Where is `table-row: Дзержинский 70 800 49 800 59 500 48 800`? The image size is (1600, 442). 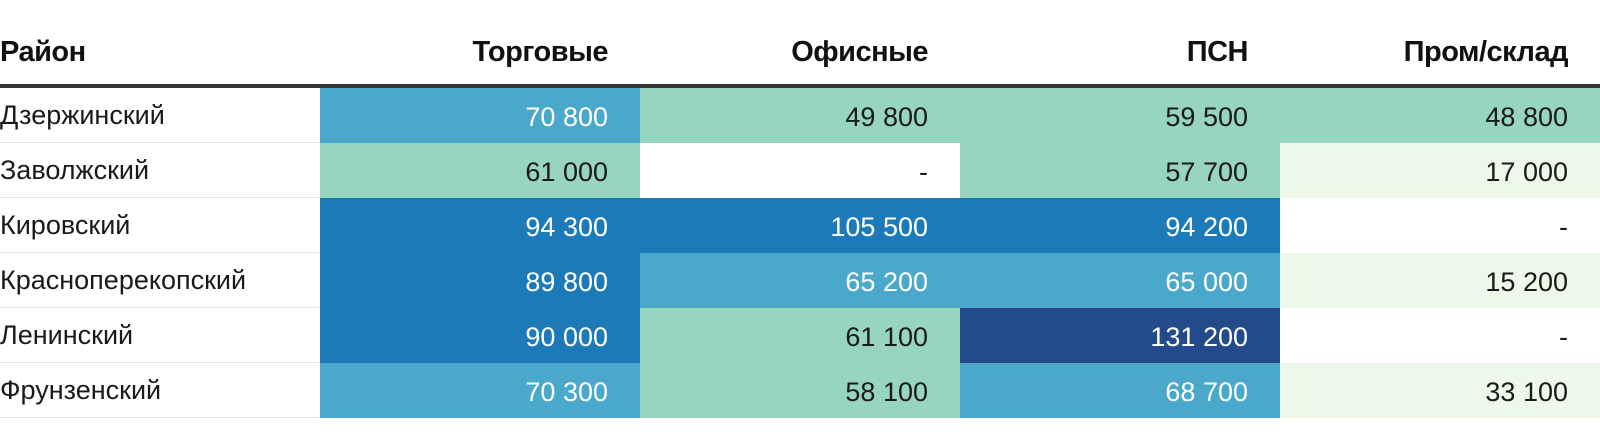 table-row: Дзержинский 70 800 49 800 59 500 48 800 is located at coordinates (800, 115).